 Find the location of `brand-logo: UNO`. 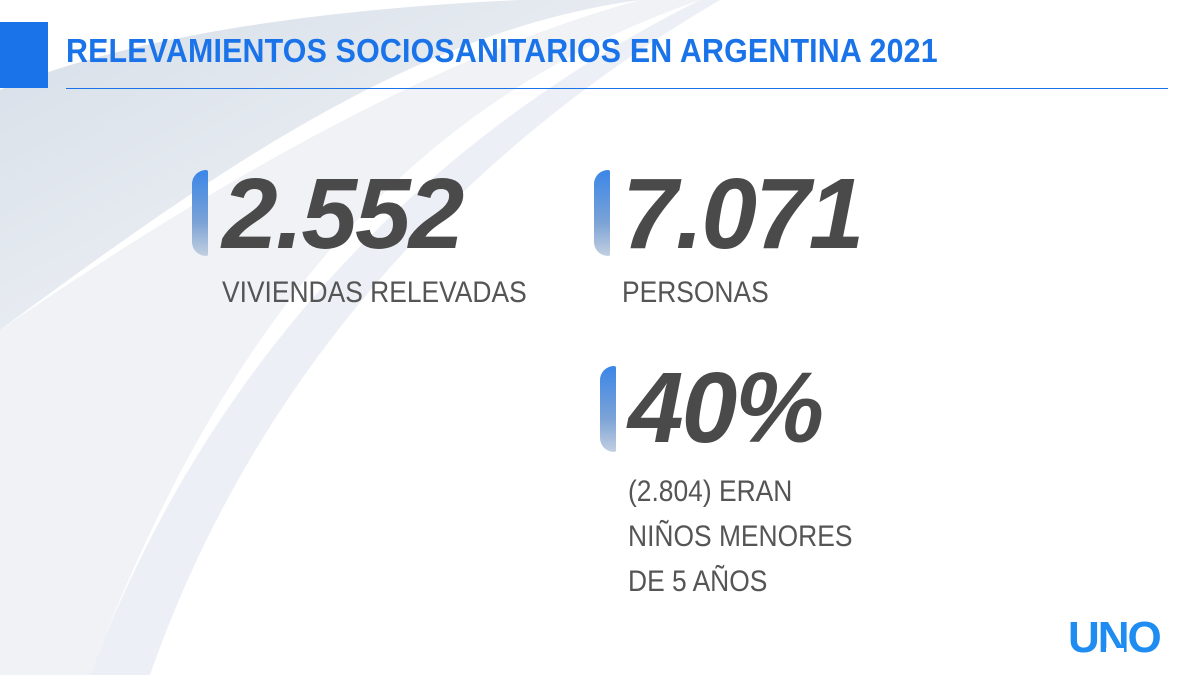

brand-logo: UNO is located at coordinates (1115, 637).